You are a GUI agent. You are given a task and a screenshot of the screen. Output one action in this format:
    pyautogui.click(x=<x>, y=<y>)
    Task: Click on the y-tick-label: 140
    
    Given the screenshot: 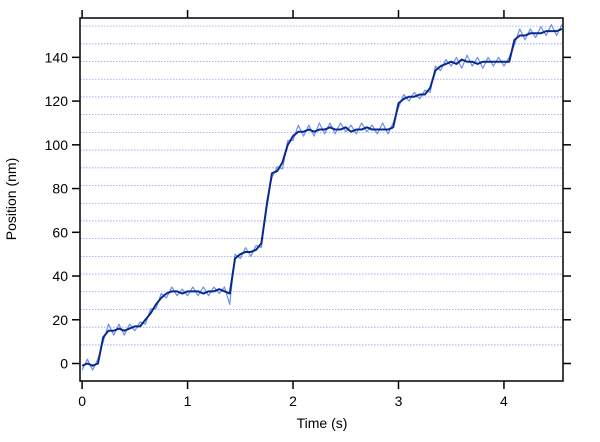 What is the action you would take?
    pyautogui.click(x=57, y=57)
    